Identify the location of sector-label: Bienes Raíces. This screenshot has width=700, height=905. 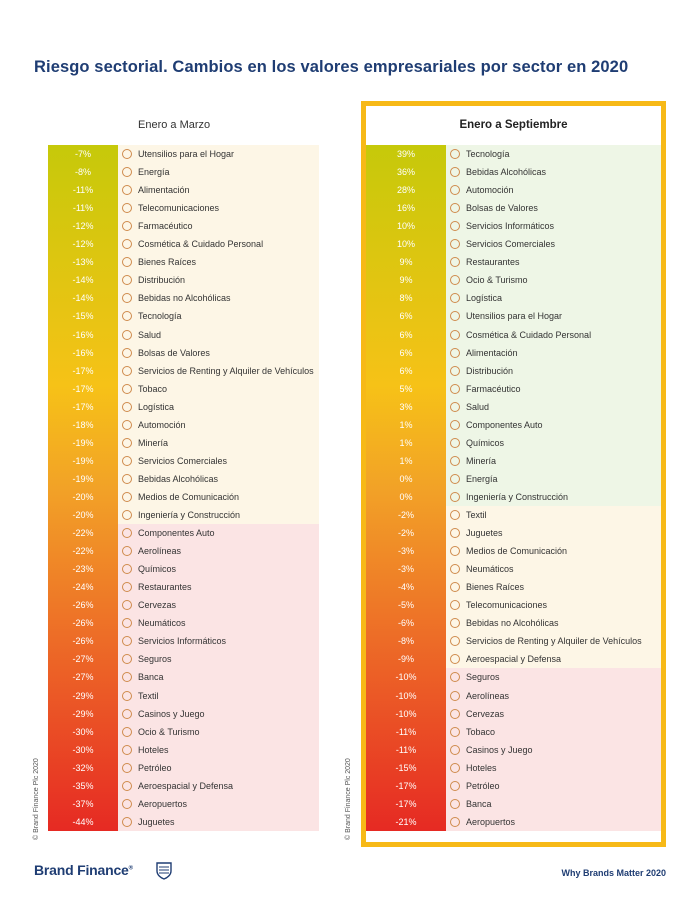
(167, 262).